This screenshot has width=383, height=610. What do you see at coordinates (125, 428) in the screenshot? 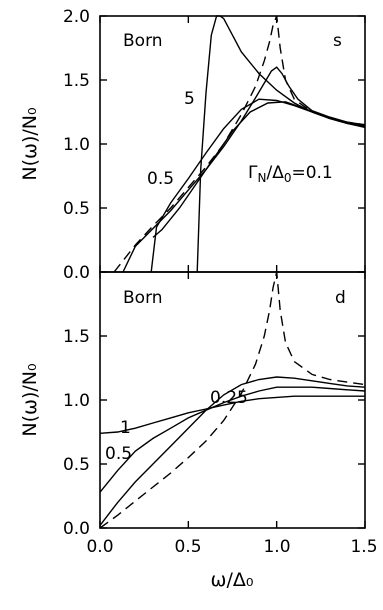
I see `d-curve-label-1: 1` at bounding box center [125, 428].